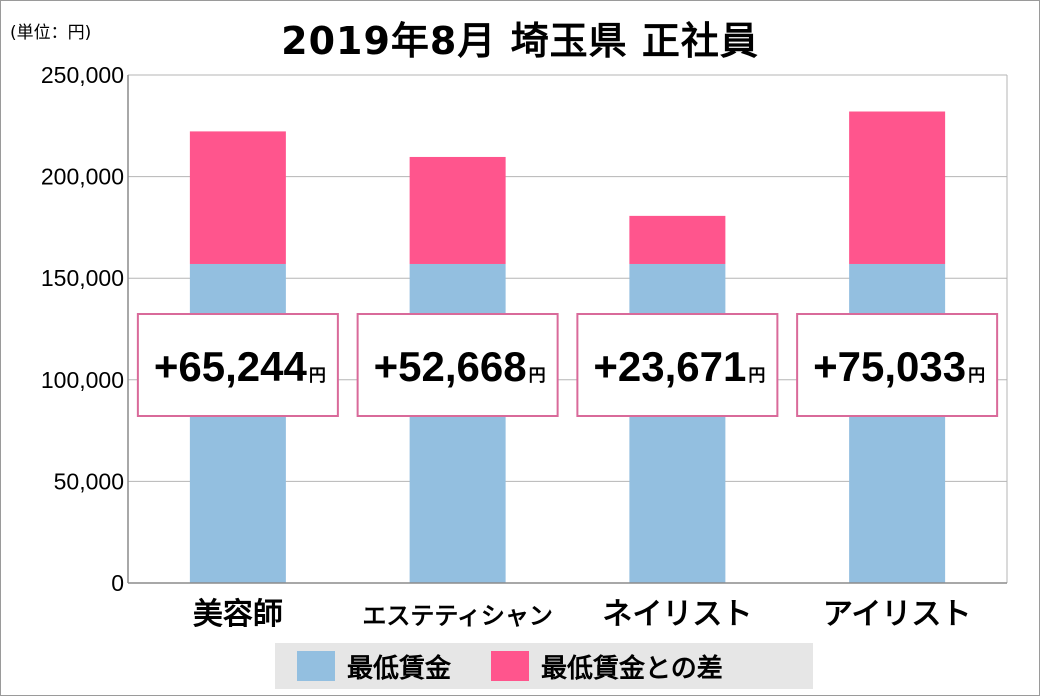 The height and width of the screenshot is (696, 1040). I want to click on y-tick-label: 250,000, so click(82, 75).